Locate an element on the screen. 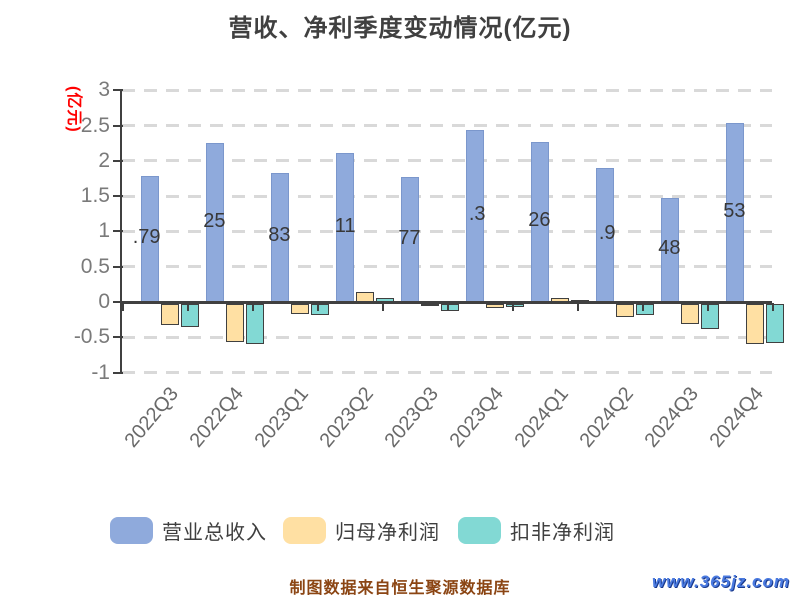 This screenshot has width=800, height=600. y-tick-label: 1.5 is located at coordinates (95, 196).